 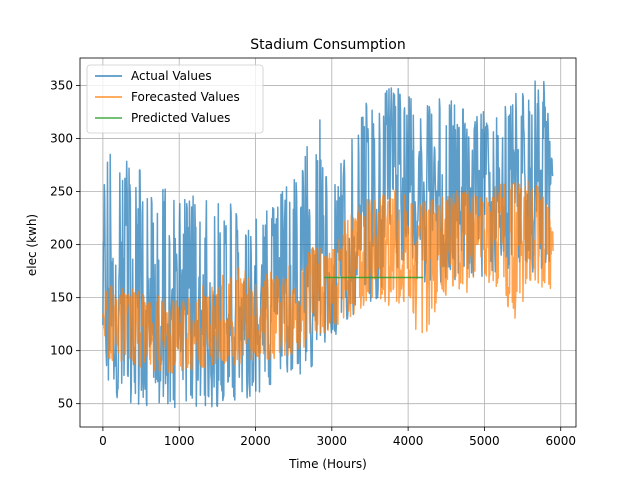 I want to click on legend-label: Actual Values, so click(x=171, y=76).